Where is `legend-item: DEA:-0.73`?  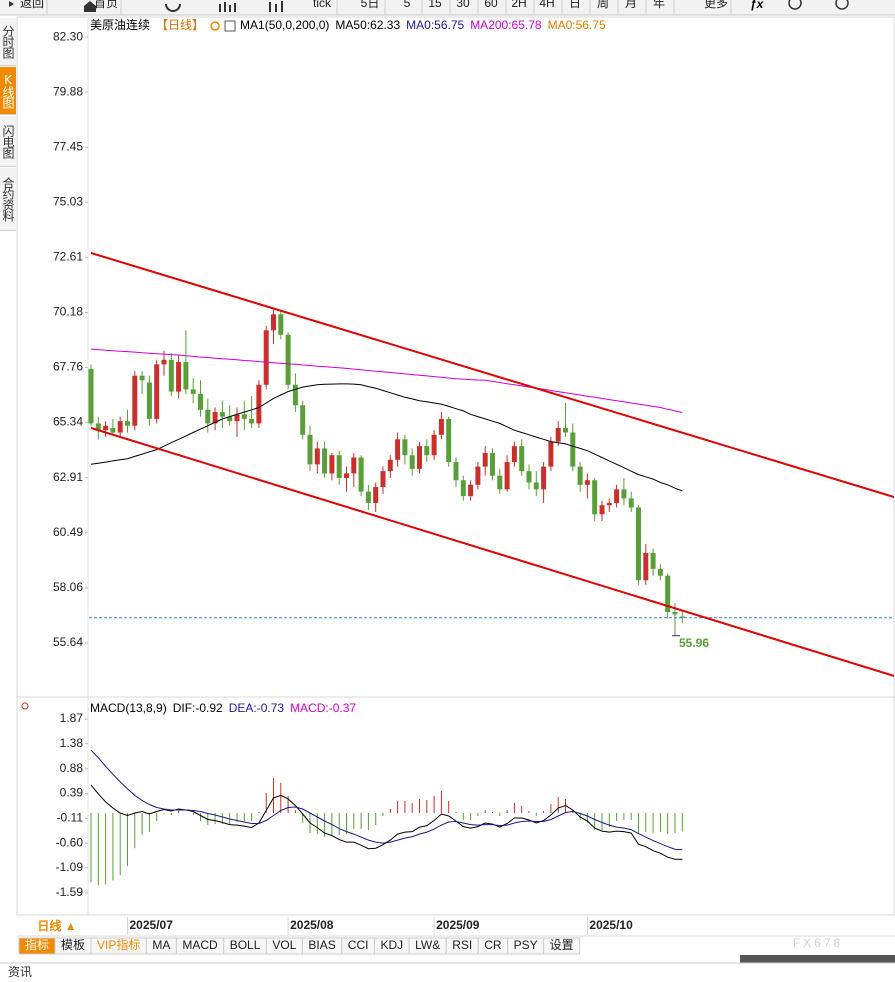 legend-item: DEA:-0.73 is located at coordinates (257, 708).